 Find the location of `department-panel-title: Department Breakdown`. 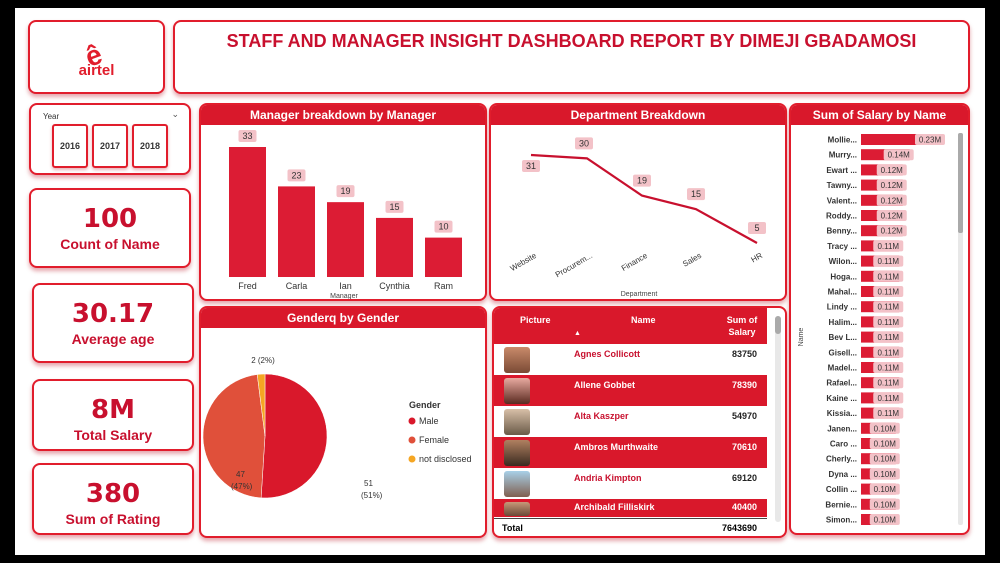

department-panel-title: Department Breakdown is located at coordinates (638, 115).